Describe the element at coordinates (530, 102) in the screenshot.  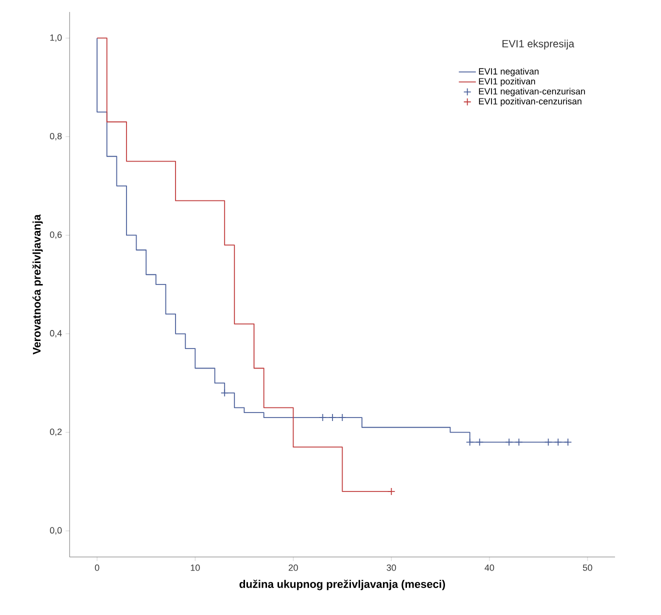
I see `legend-label: EVI1 pozitivan-cenzurisan` at that location.